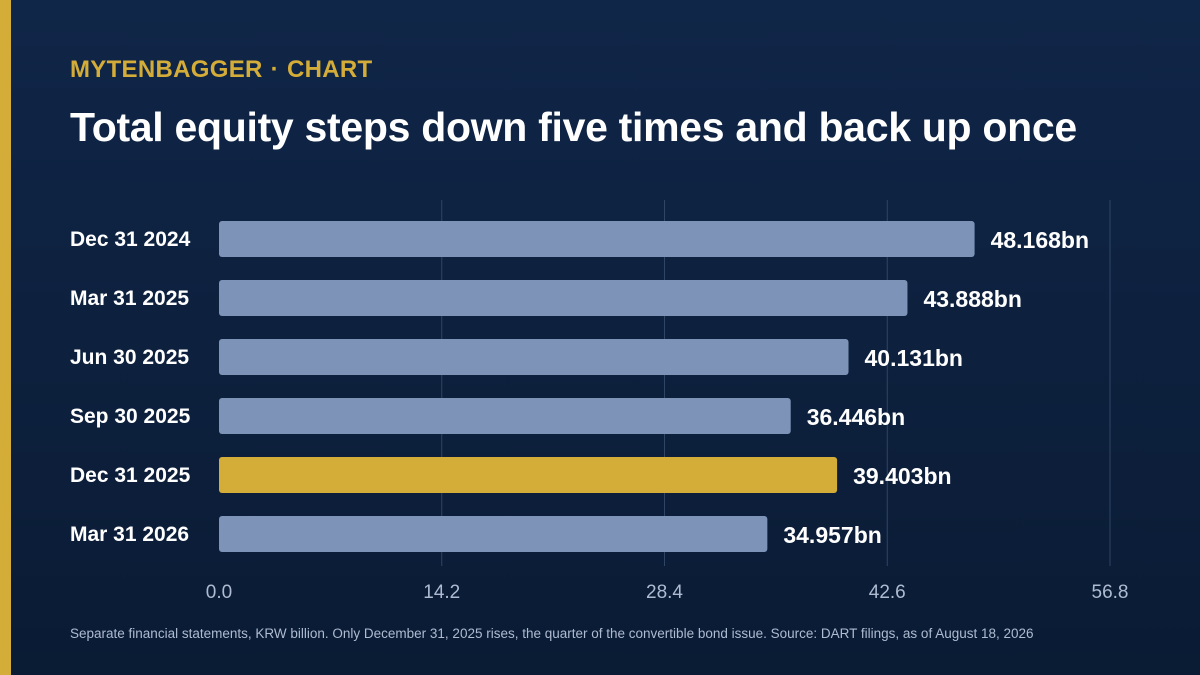 This screenshot has width=1200, height=675. Describe the element at coordinates (5, 337) in the screenshot. I see `accent-bar` at that location.